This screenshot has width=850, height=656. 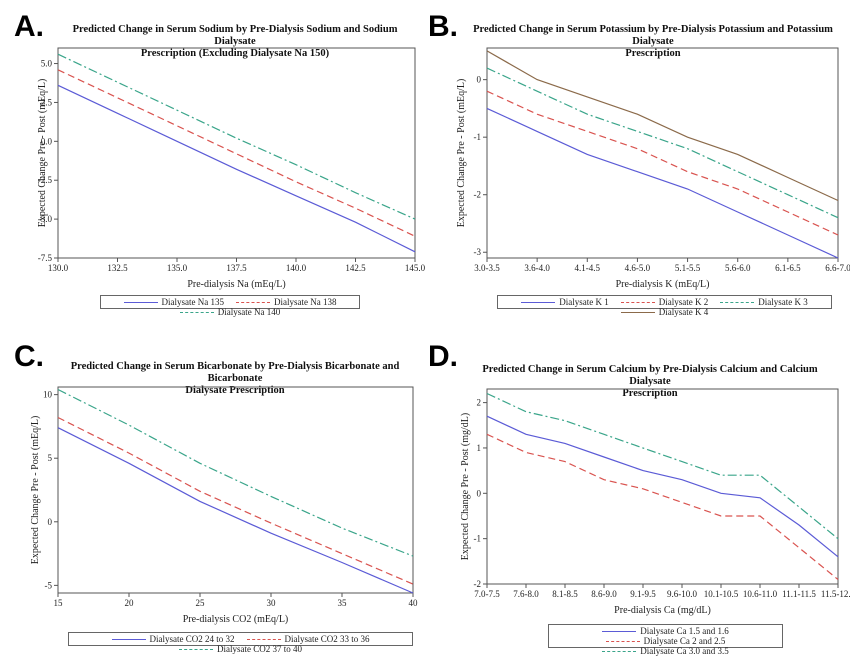 What do you see at coordinates (662, 610) in the screenshot?
I see `x-axis-label: Pre-dialysis Ca (mg/dL)` at bounding box center [662, 610].